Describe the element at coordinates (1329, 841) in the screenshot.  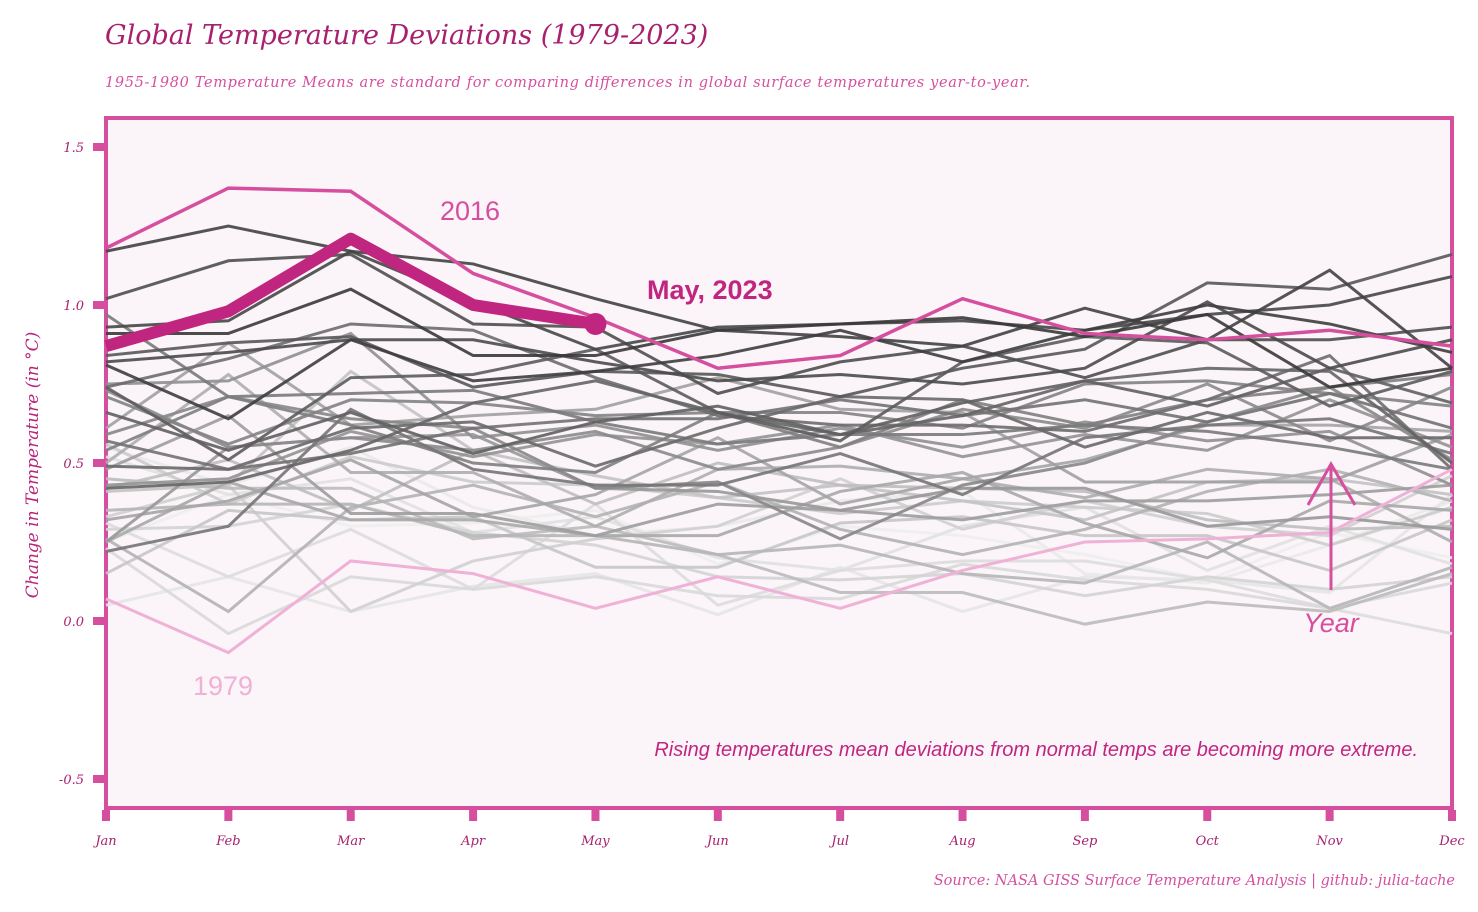
I see `x-tick-label: Nov` at that location.